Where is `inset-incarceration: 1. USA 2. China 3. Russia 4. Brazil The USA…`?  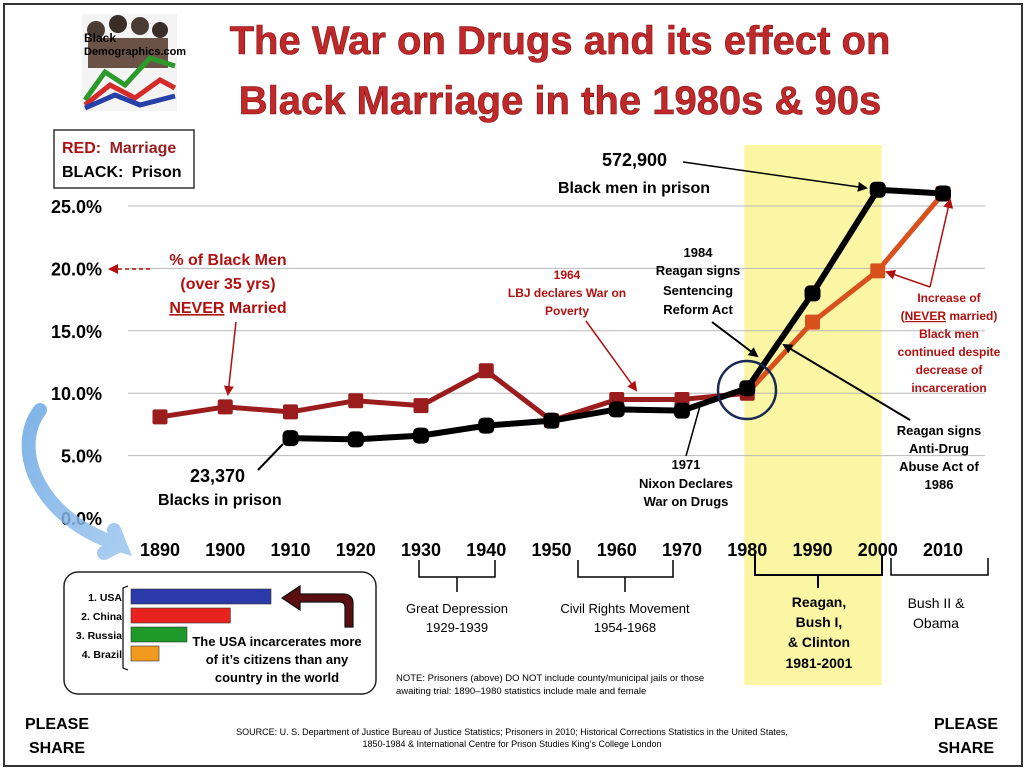
inset-incarceration: 1. USA 2. China 3. Russia 4. Brazil The USA… is located at coordinates (220, 633).